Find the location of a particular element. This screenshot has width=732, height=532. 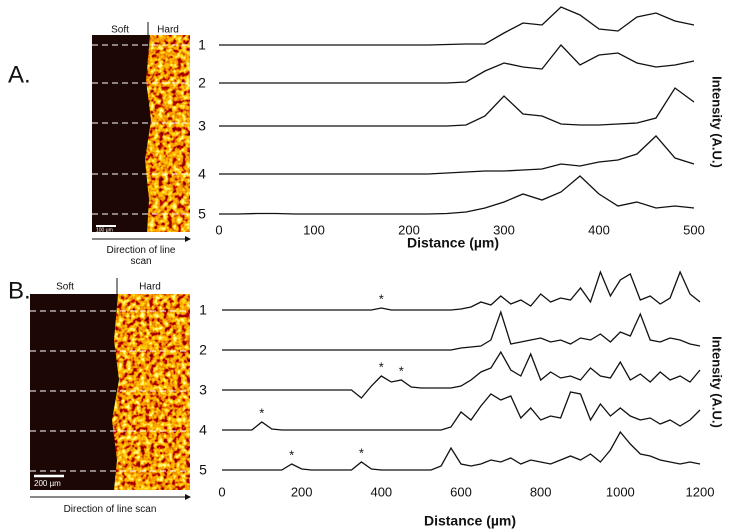

x-tick-label: 1000 is located at coordinates (620, 491).